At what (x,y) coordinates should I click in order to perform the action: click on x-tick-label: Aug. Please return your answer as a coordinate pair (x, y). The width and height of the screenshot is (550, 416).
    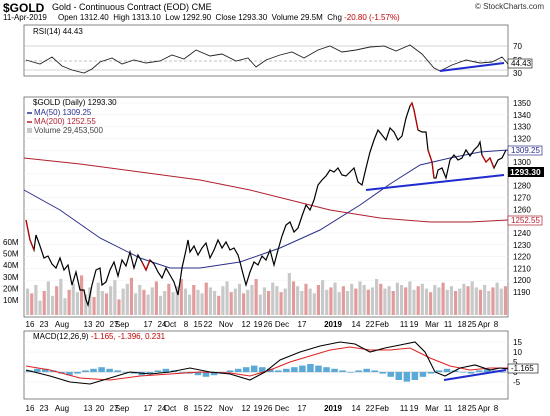
    Looking at the image, I should click on (62, 408).